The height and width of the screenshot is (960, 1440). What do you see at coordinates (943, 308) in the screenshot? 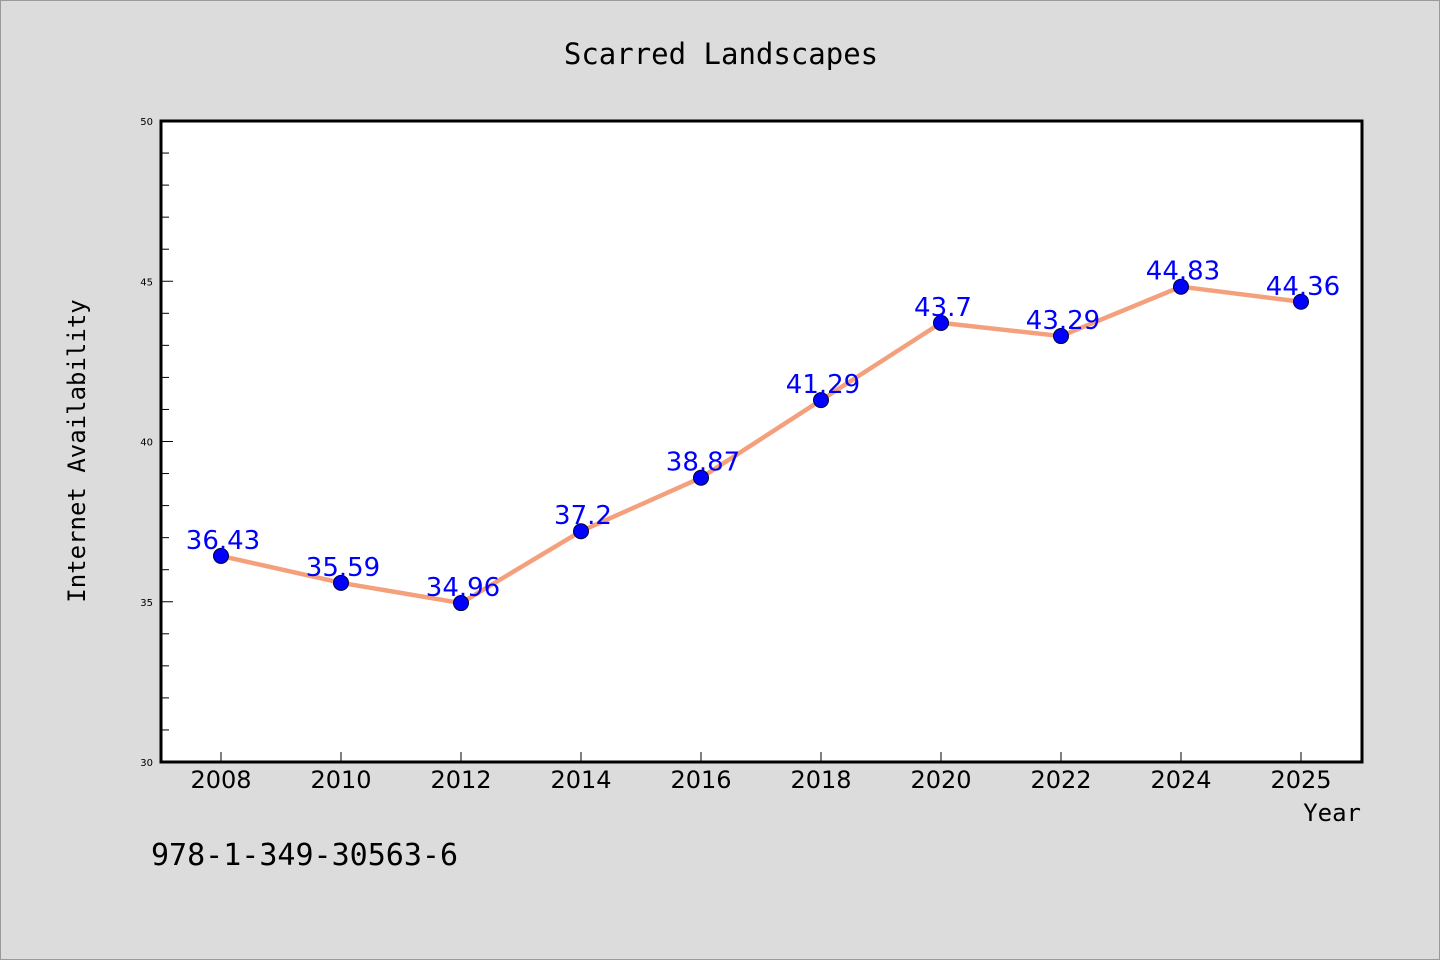
I see `data-label: 43.7` at bounding box center [943, 308].